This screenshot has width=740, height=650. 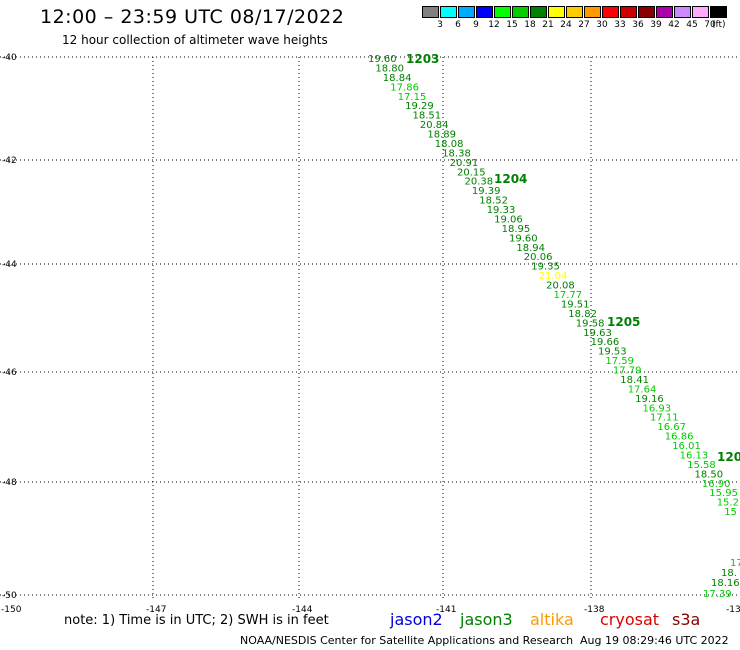 I want to click on legend-value: 18, so click(x=530, y=25).